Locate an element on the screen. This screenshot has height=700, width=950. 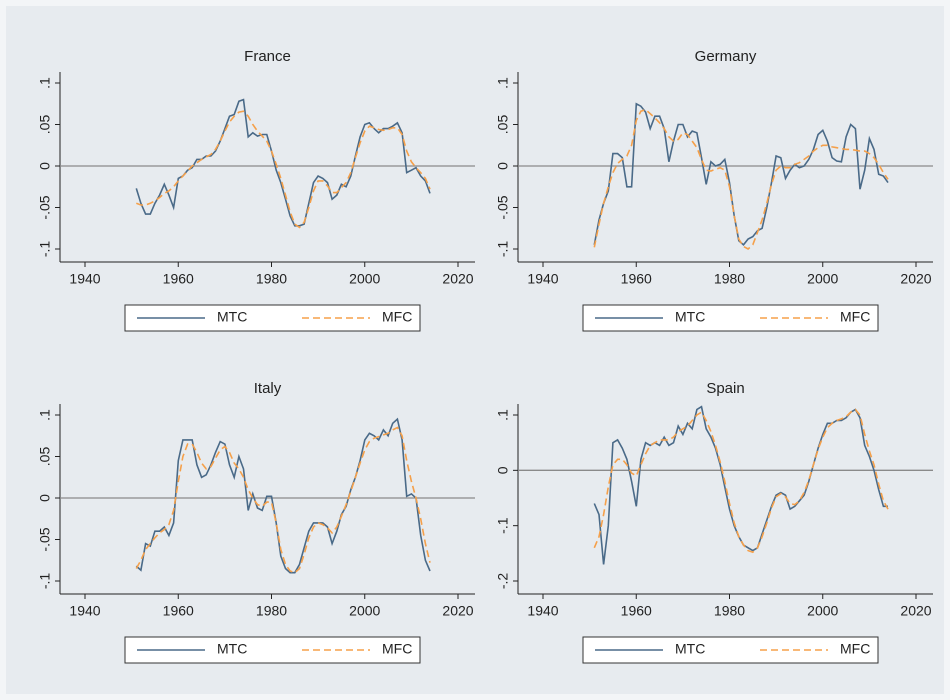
panel-title: Germany is located at coordinates (726, 56).